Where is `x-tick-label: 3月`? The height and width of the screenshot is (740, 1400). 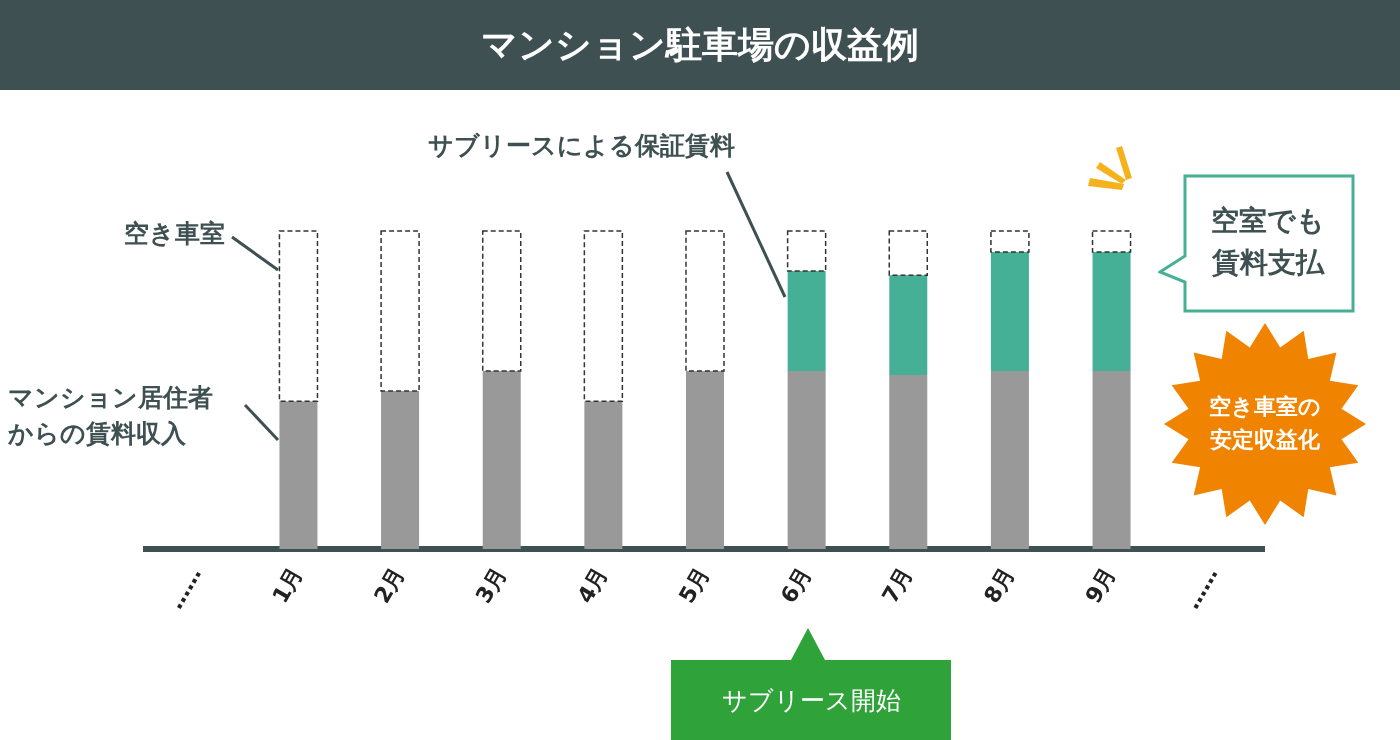 x-tick-label: 3月 is located at coordinates (491, 585).